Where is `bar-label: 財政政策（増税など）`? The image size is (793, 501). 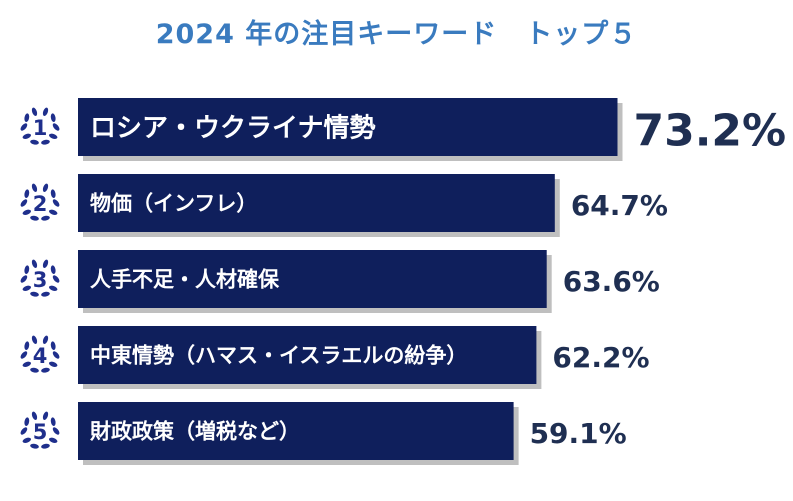
bar-label: 財政政策（増税など） is located at coordinates (195, 432).